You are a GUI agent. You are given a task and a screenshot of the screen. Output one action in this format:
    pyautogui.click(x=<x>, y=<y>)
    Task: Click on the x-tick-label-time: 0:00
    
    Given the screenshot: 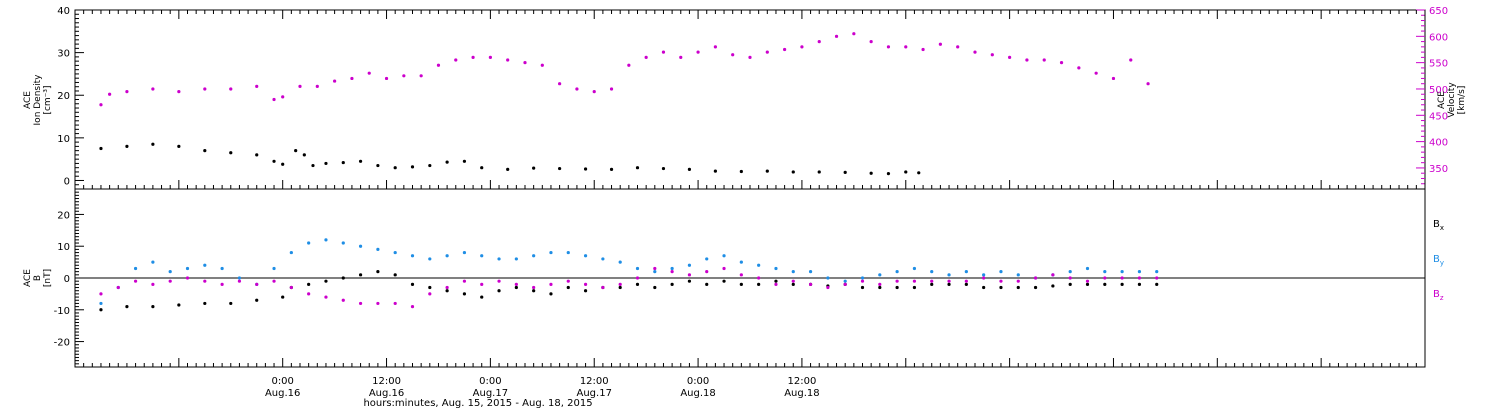 What is the action you would take?
    pyautogui.click(x=490, y=381)
    